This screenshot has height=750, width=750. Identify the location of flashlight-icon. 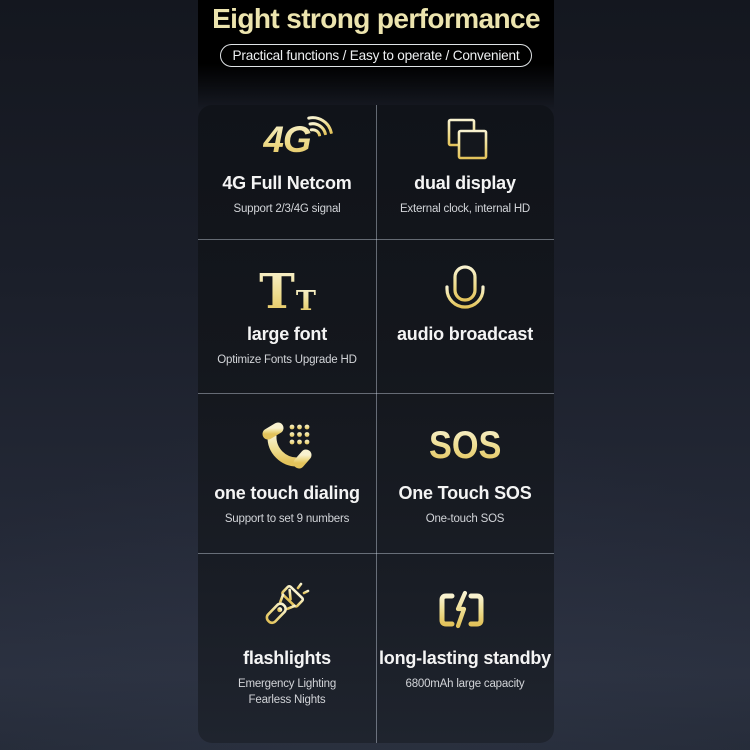
(287, 610).